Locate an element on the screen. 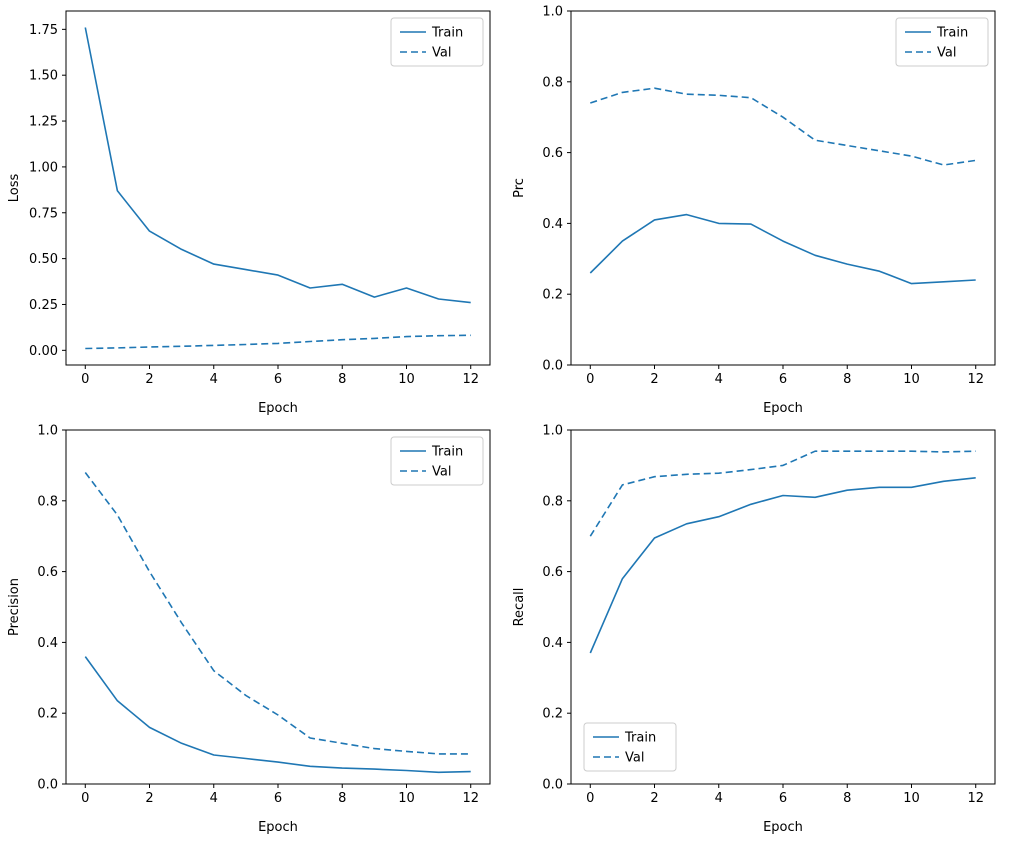 The height and width of the screenshot is (842, 1010). y-axis-label: Loss is located at coordinates (14, 188).